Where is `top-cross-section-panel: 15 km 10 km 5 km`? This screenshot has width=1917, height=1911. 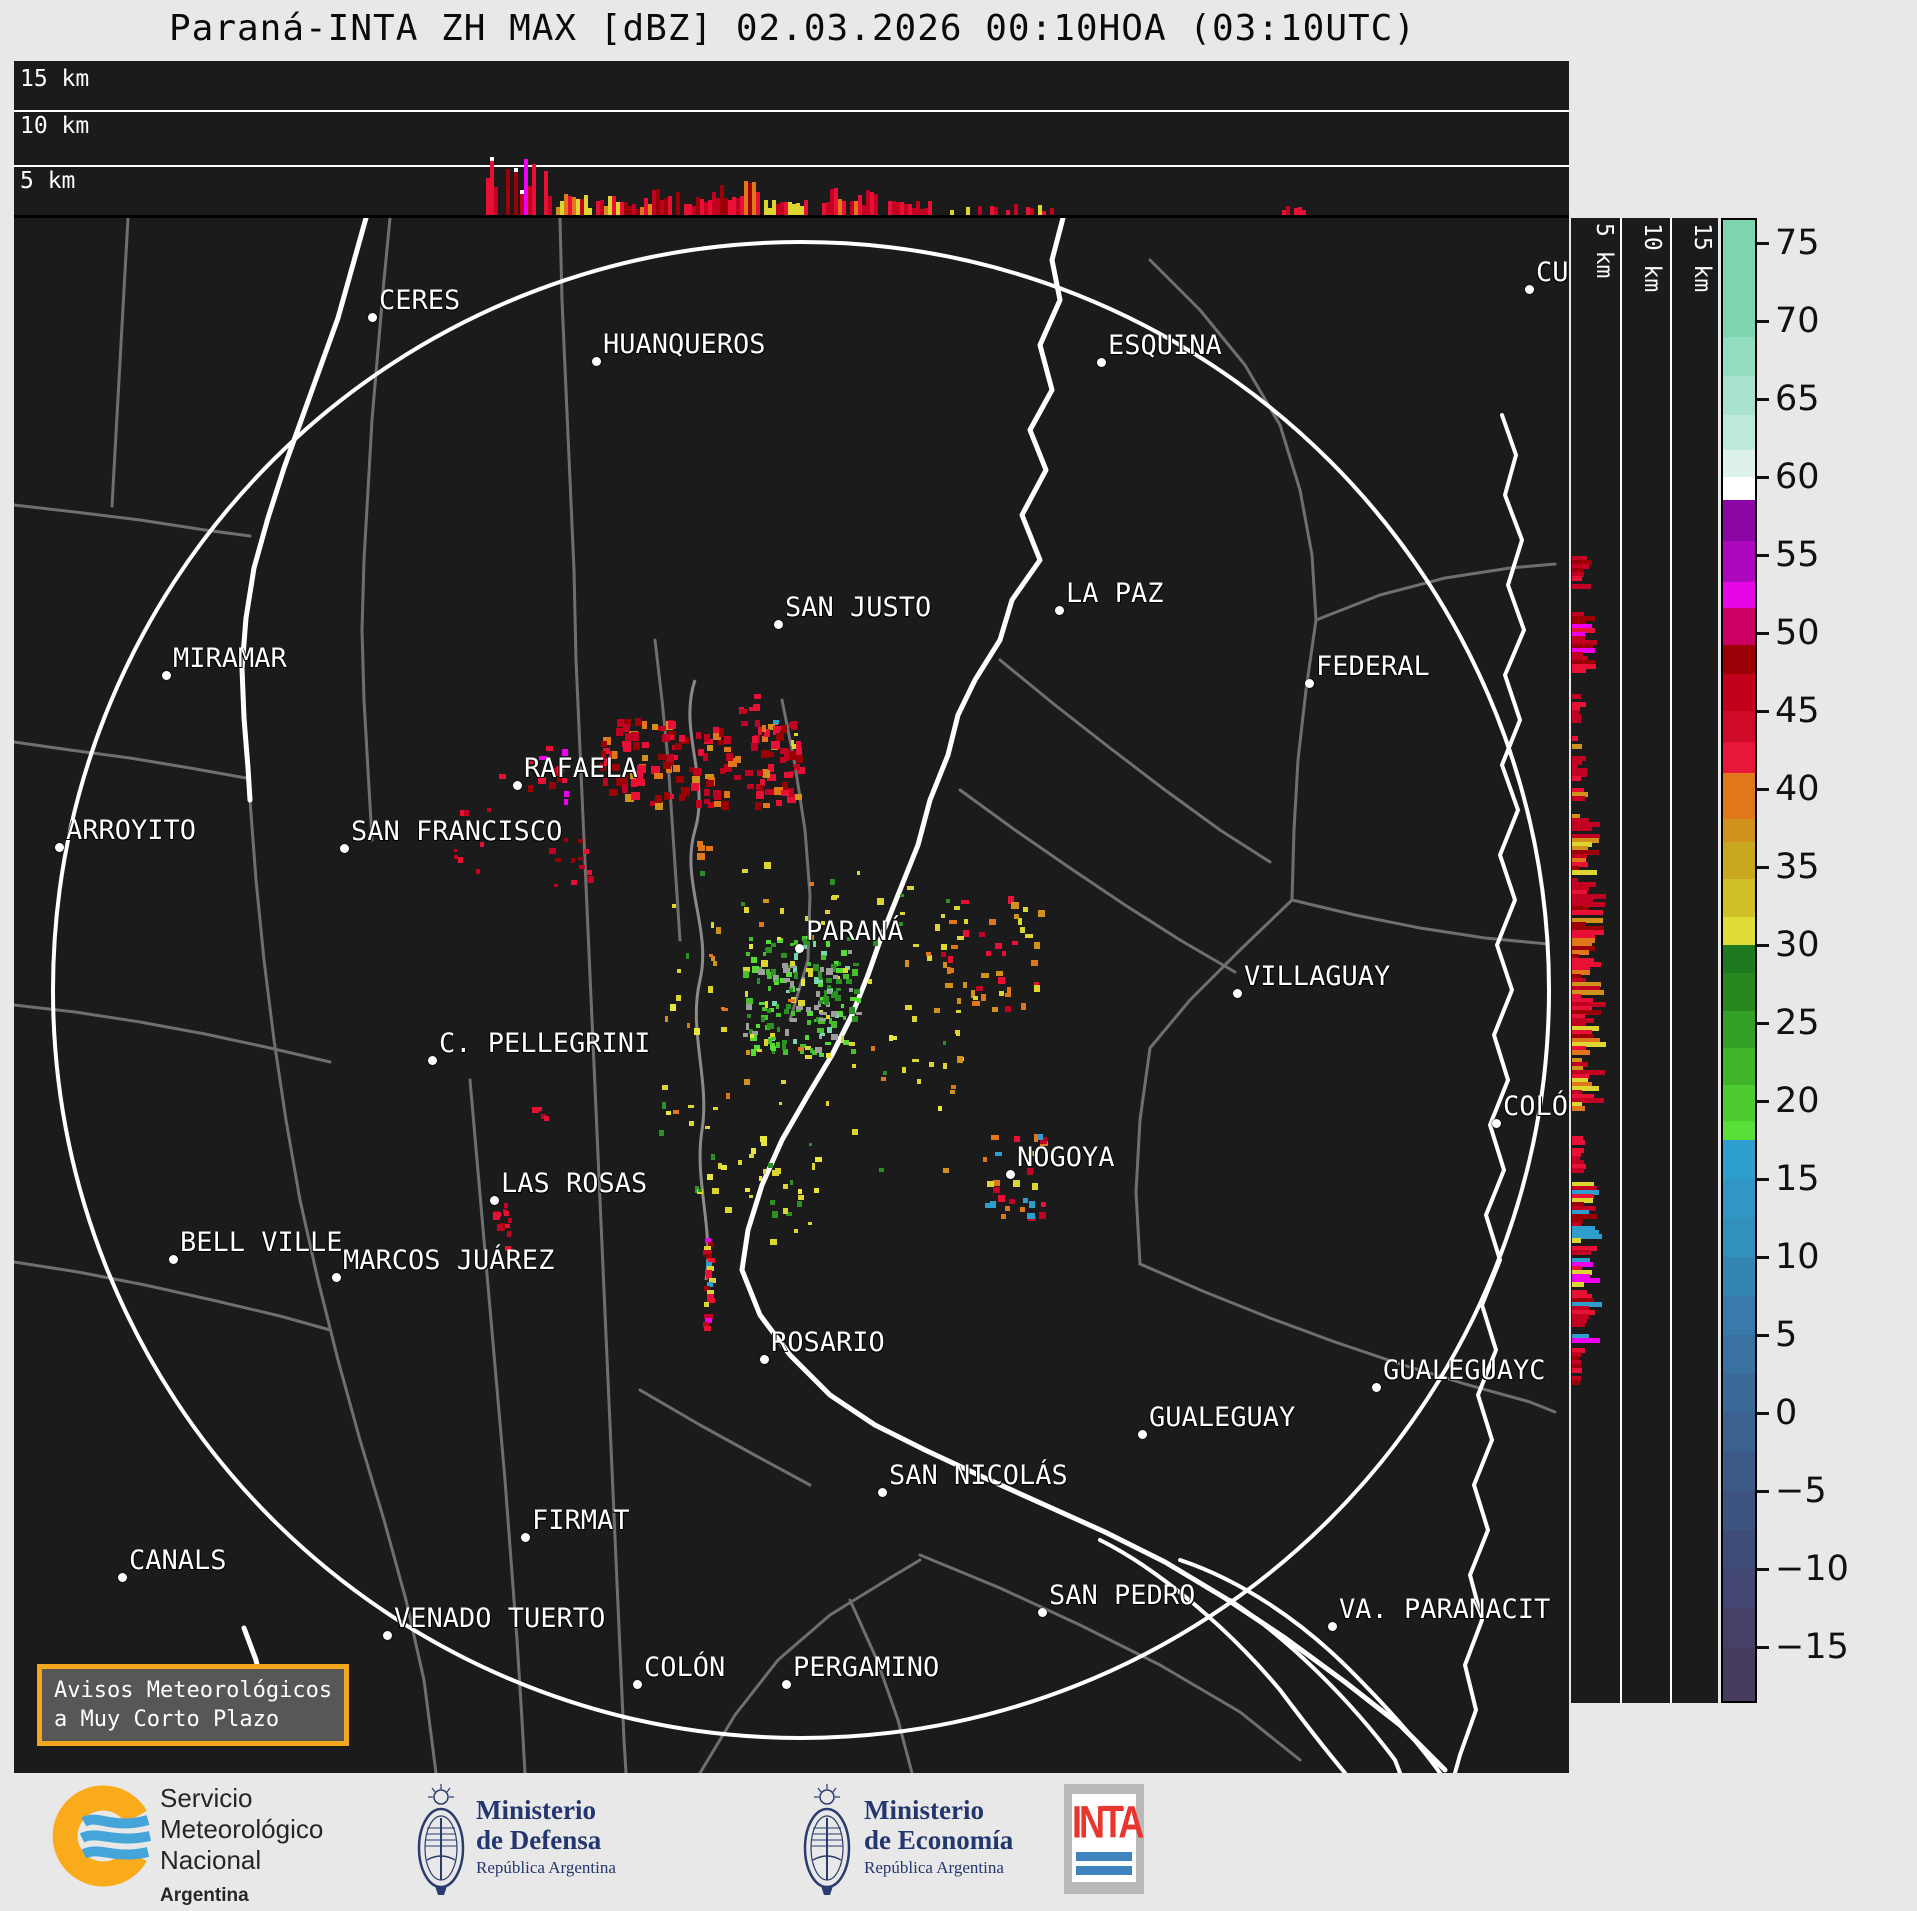
top-cross-section-panel: 15 km 10 km 5 km is located at coordinates (791, 139).